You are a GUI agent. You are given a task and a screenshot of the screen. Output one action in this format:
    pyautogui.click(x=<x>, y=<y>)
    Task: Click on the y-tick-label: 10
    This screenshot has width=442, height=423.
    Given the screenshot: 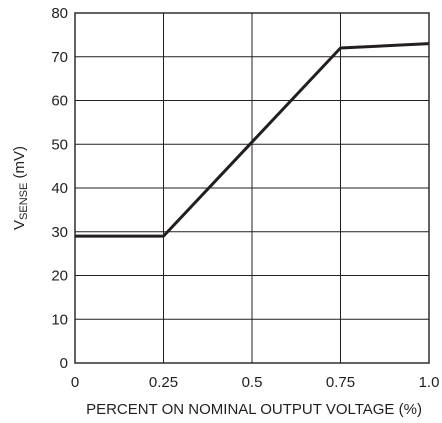 What is the action you would take?
    pyautogui.click(x=59, y=319)
    